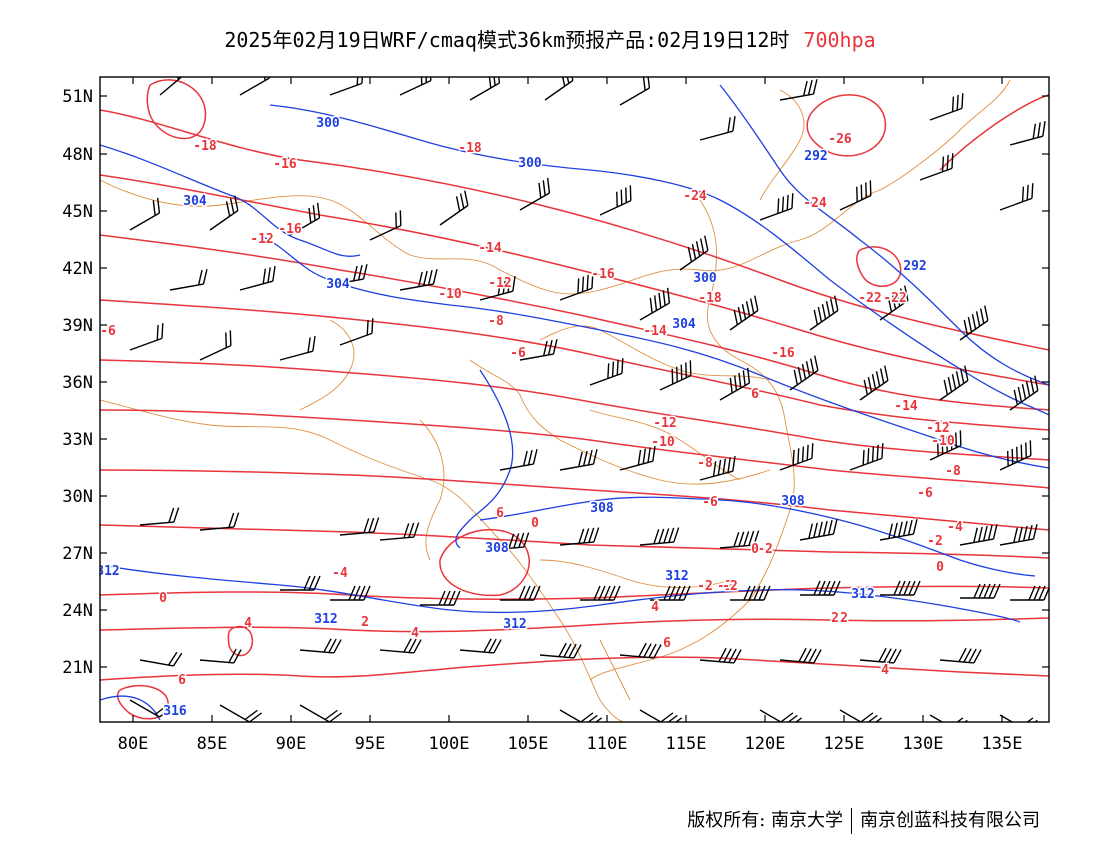  I want to click on temperature-label: -12, so click(261, 239).